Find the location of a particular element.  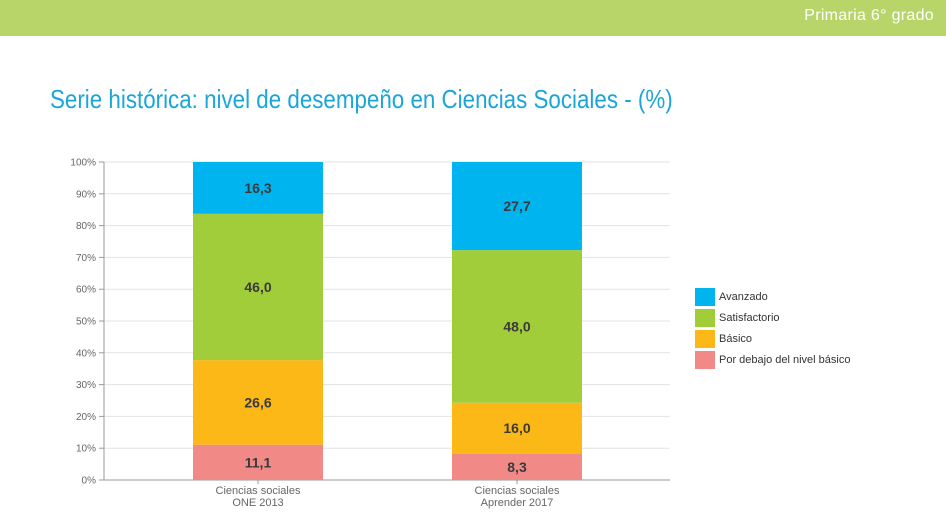

y-tick-label: 30% is located at coordinates (86, 385).